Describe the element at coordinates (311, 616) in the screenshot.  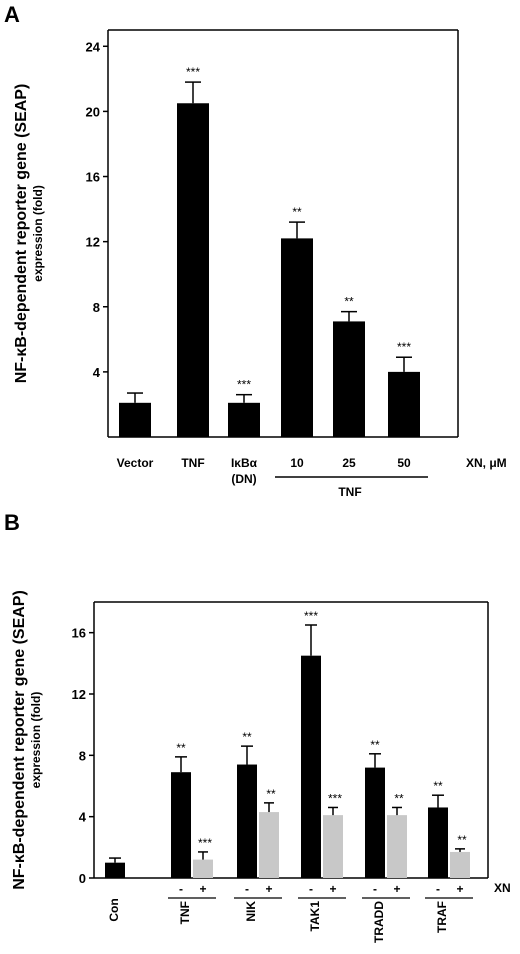
I see `significance-label-xn-minus: ***` at that location.